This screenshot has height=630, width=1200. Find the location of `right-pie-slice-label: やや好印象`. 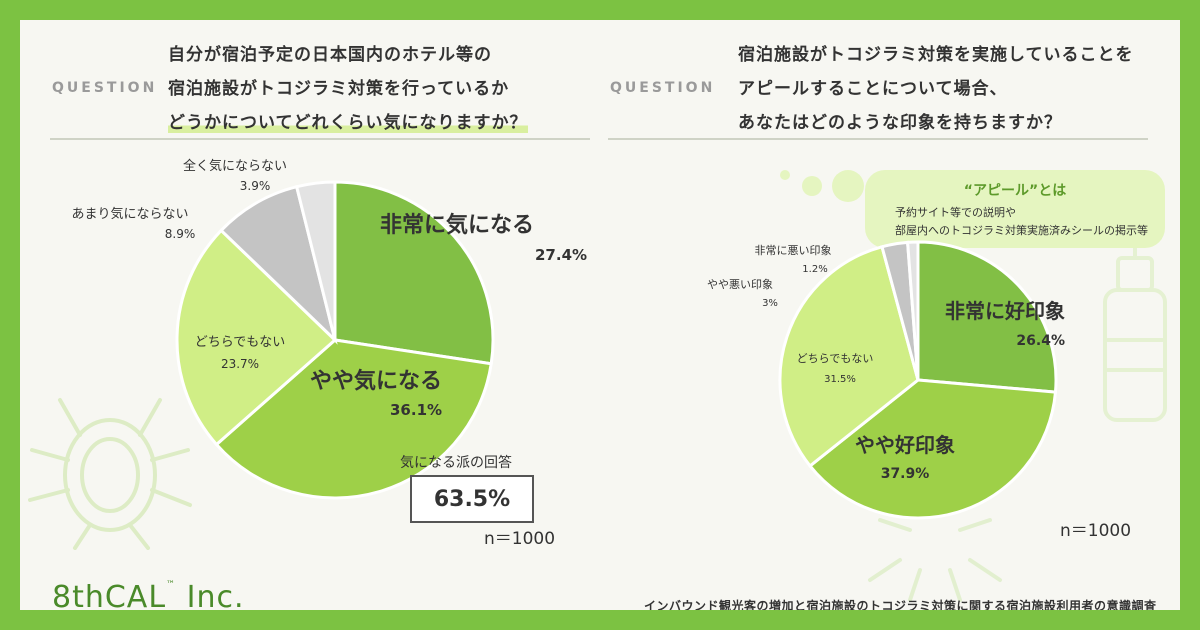

right-pie-slice-label: やや好印象 is located at coordinates (905, 445).